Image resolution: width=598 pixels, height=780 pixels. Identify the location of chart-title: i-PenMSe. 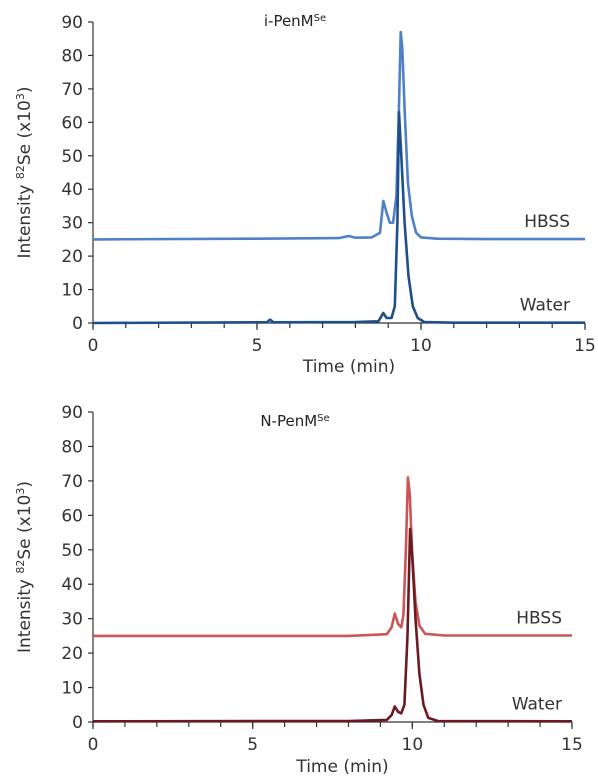
(295, 21).